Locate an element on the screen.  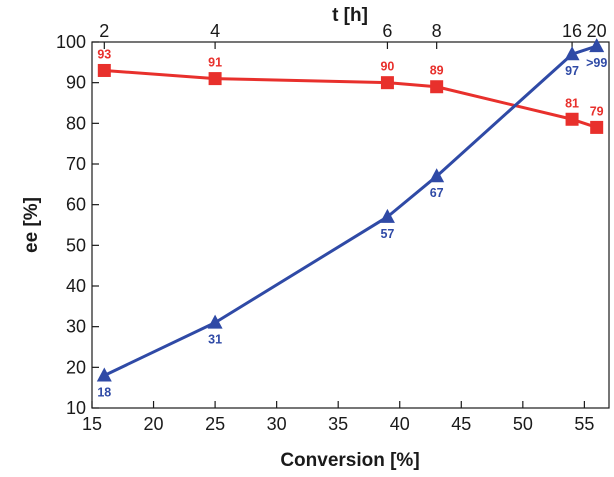
x-tick-label: 30 is located at coordinates (277, 424).